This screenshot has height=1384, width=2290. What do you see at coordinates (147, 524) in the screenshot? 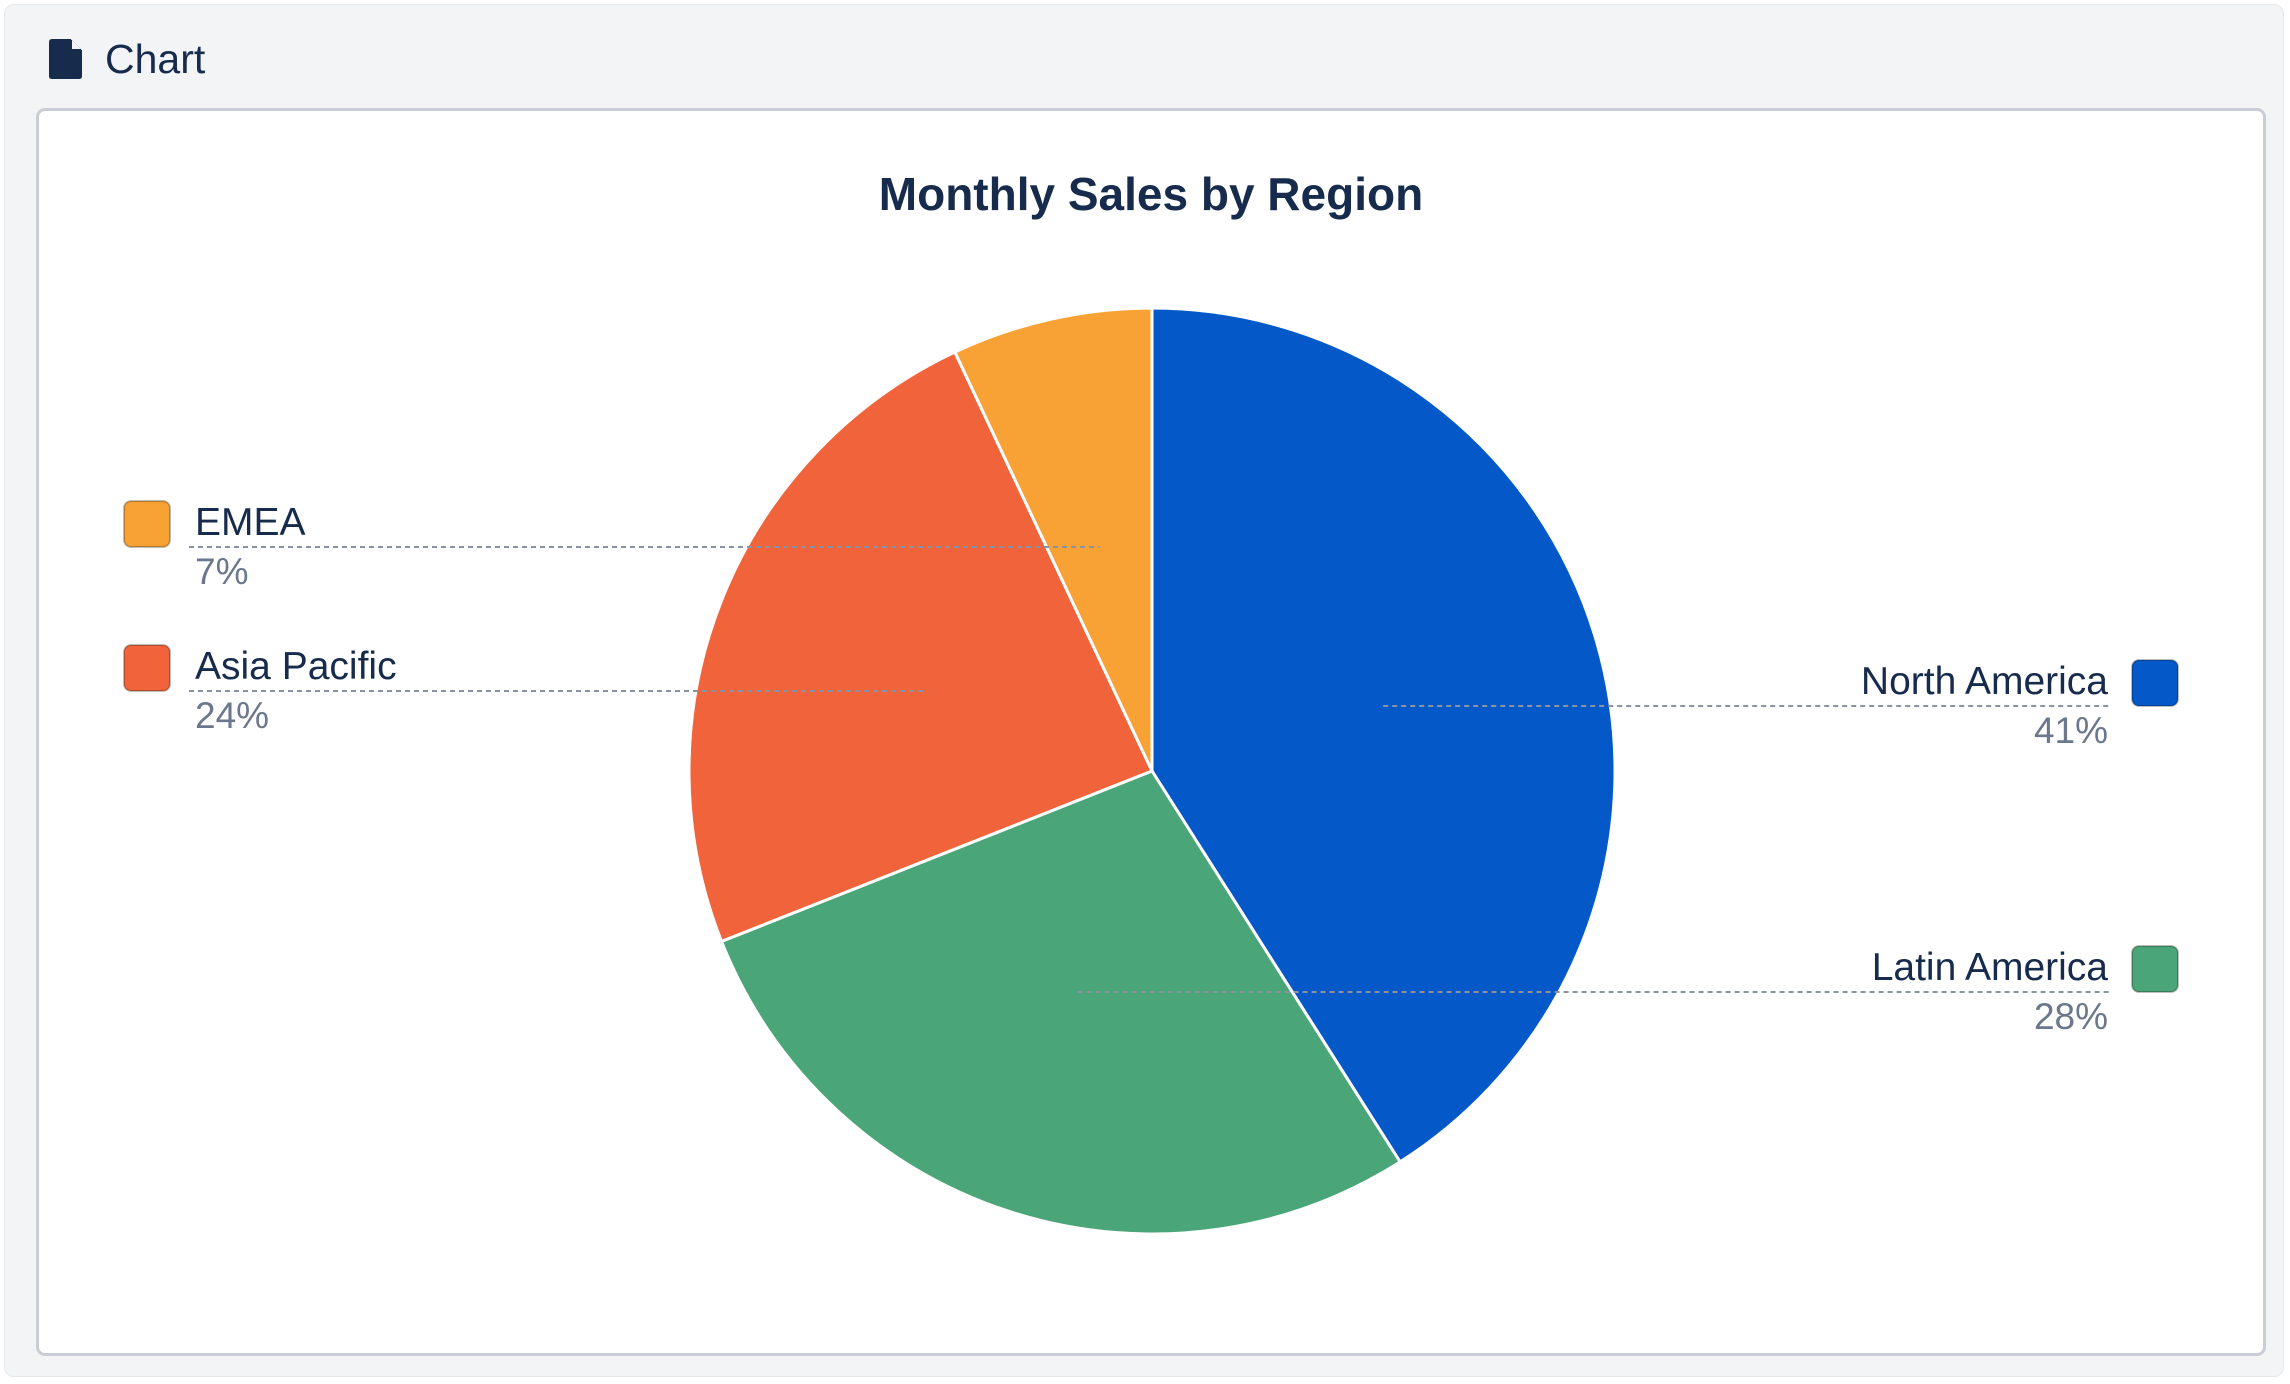
I see `legend-swatch-emea` at bounding box center [147, 524].